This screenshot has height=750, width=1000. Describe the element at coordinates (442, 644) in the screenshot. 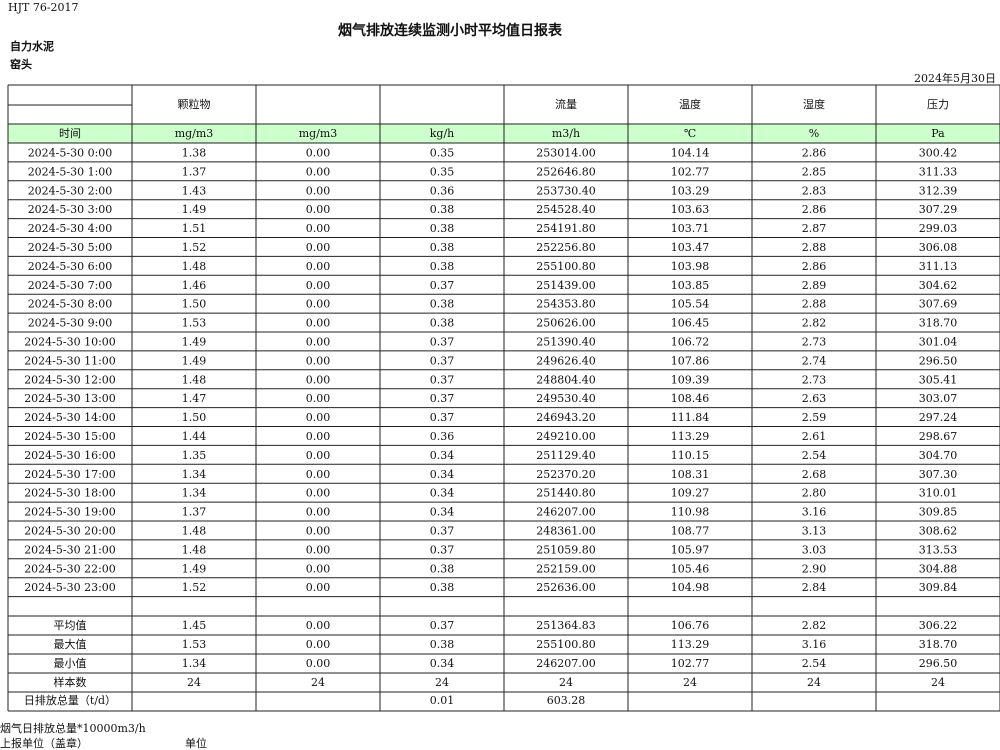

I see `stat-cell: 0.38` at that location.